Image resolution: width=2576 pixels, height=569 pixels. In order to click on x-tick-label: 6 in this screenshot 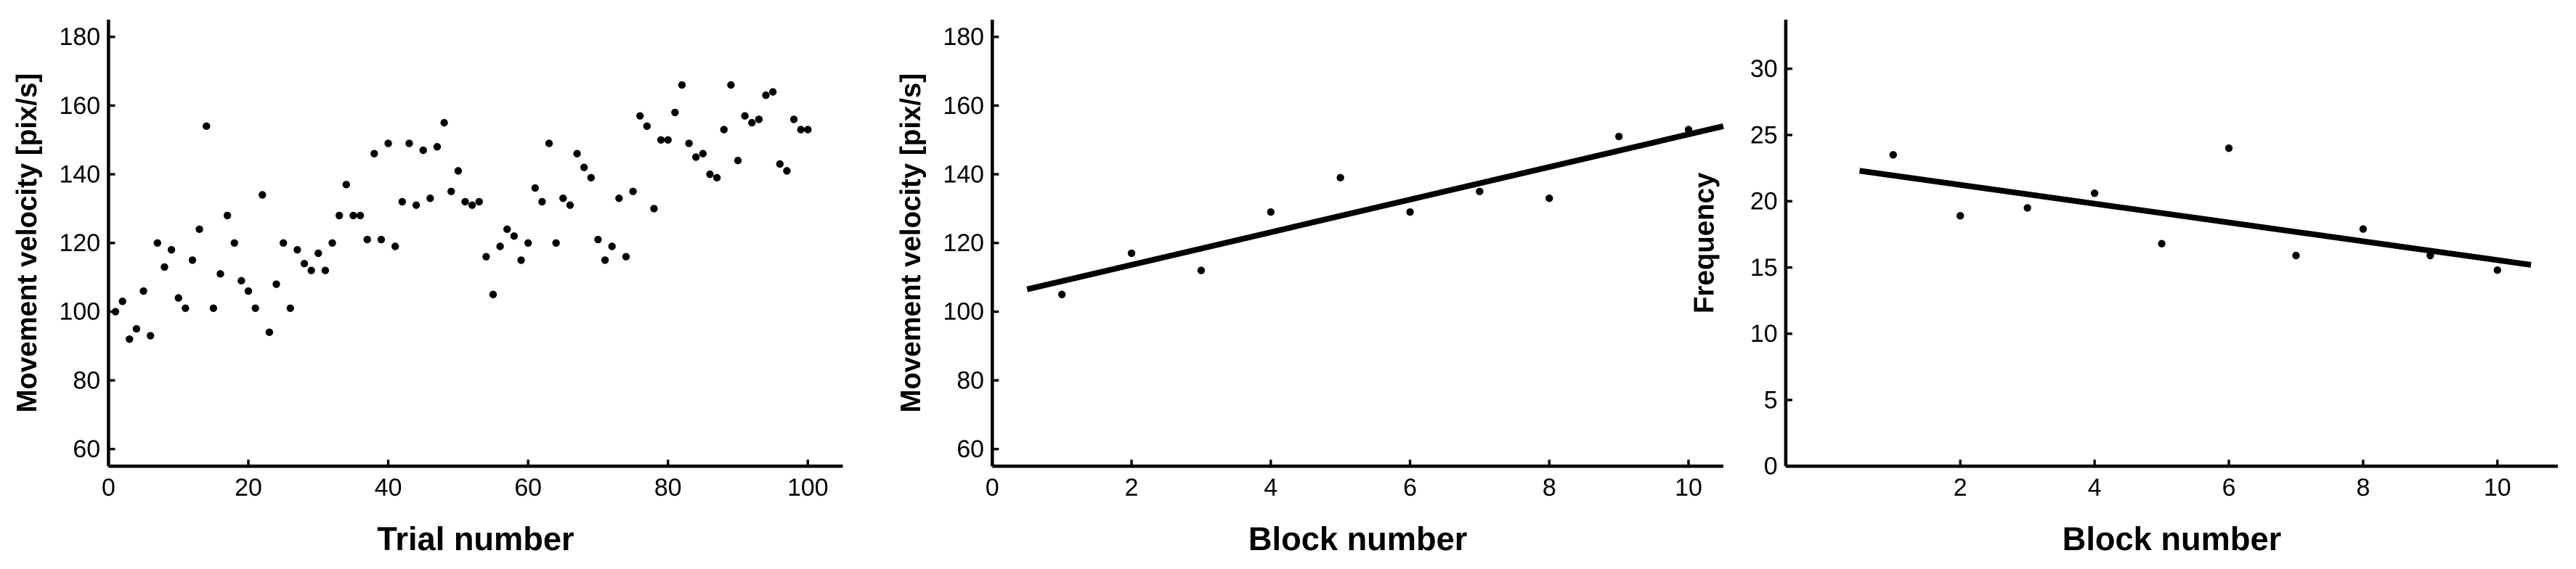, I will do `click(2229, 488)`.